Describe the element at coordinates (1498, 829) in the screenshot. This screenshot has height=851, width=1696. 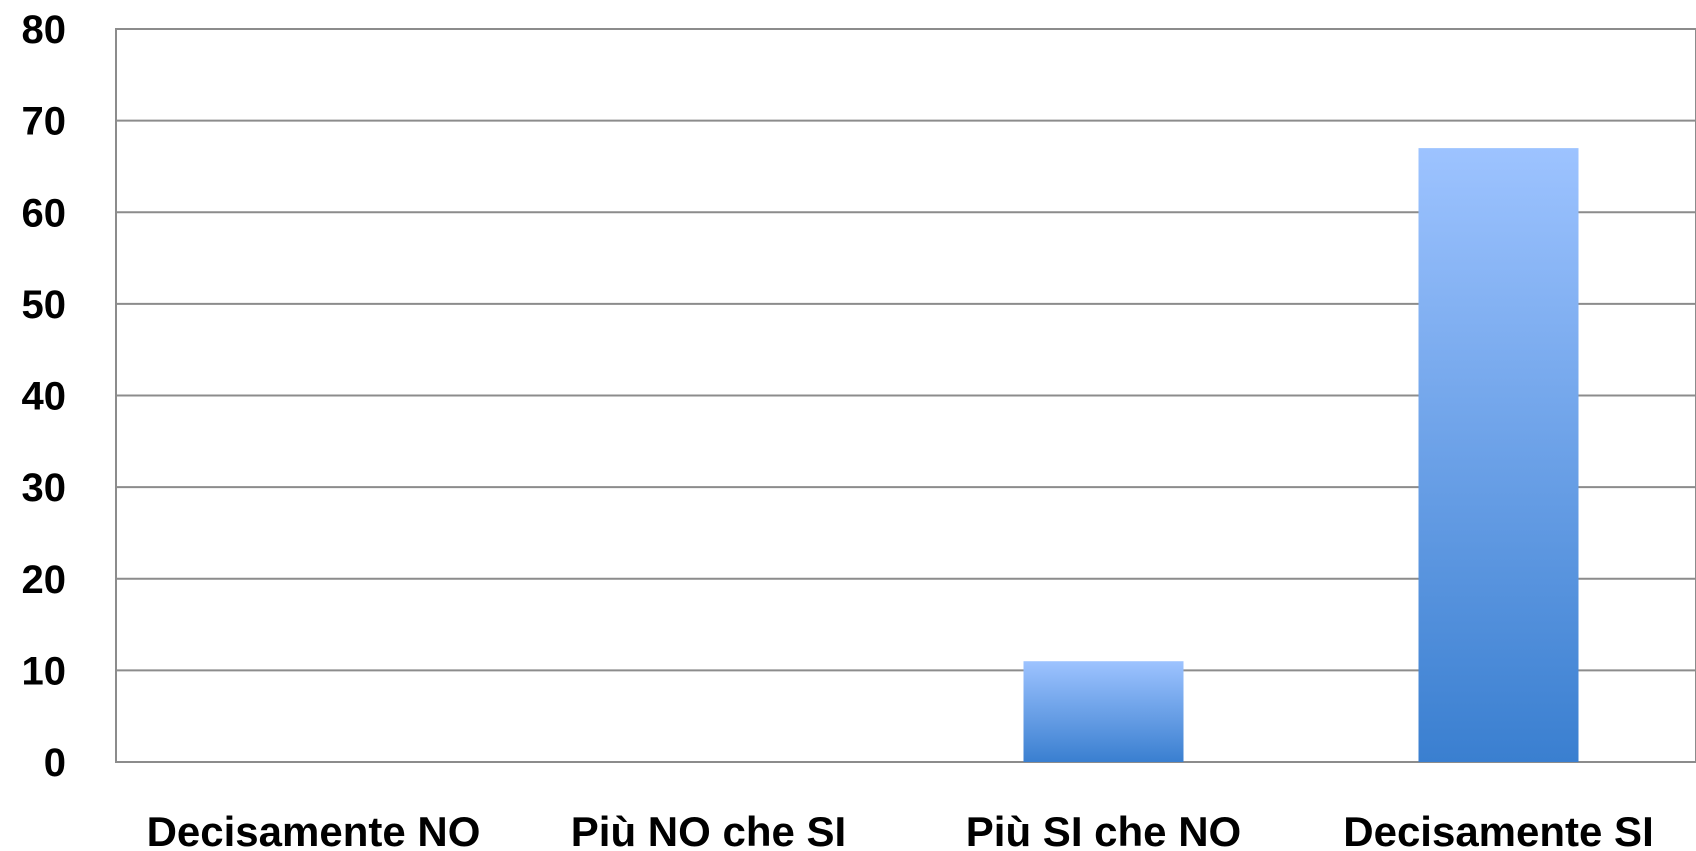
I see `x-category-label: Decisamente SI` at that location.